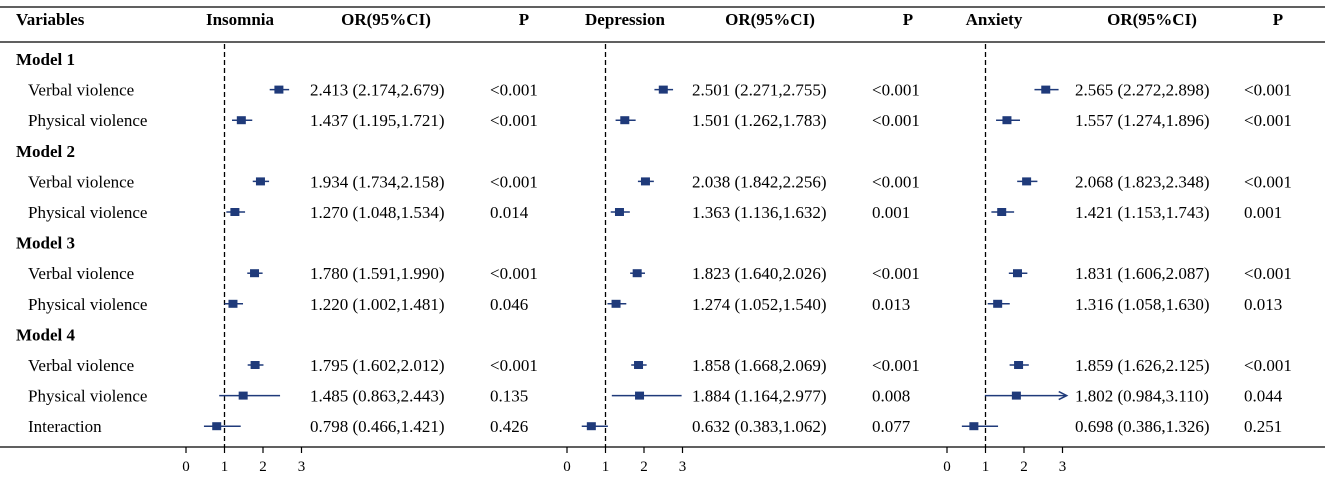 The width and height of the screenshot is (1325, 479). Describe the element at coordinates (759, 365) in the screenshot. I see `or-ci-value: 1.858 (1.668,2.069)` at that location.